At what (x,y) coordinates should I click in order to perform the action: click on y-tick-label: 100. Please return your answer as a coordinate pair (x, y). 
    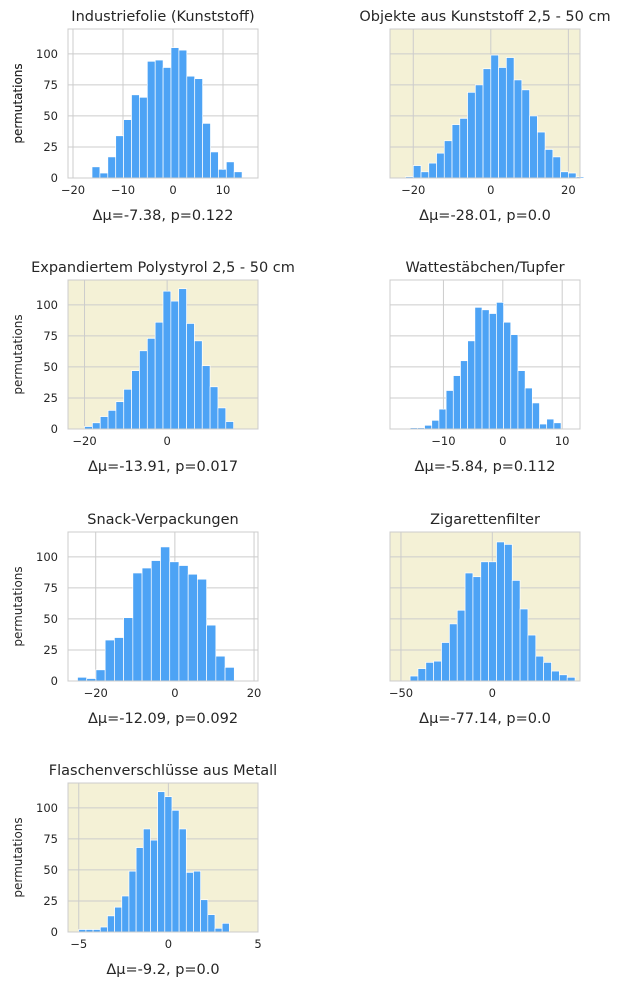
    Looking at the image, I should click on (47, 54).